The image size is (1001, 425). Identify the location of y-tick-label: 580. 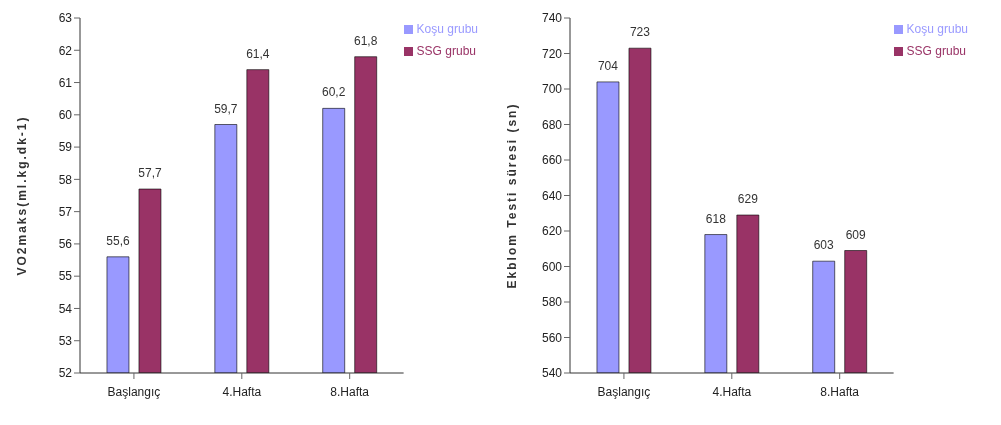
(552, 302).